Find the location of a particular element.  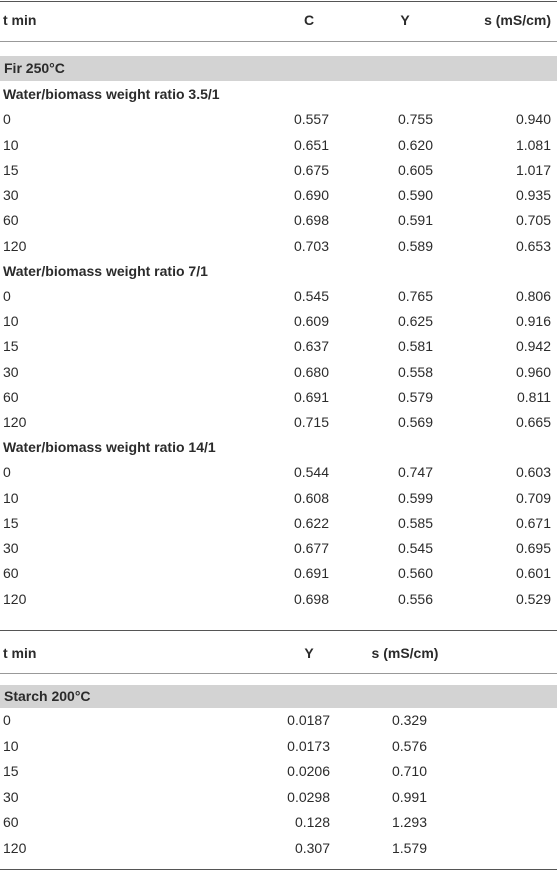

cell: 0.581 is located at coordinates (415, 346).